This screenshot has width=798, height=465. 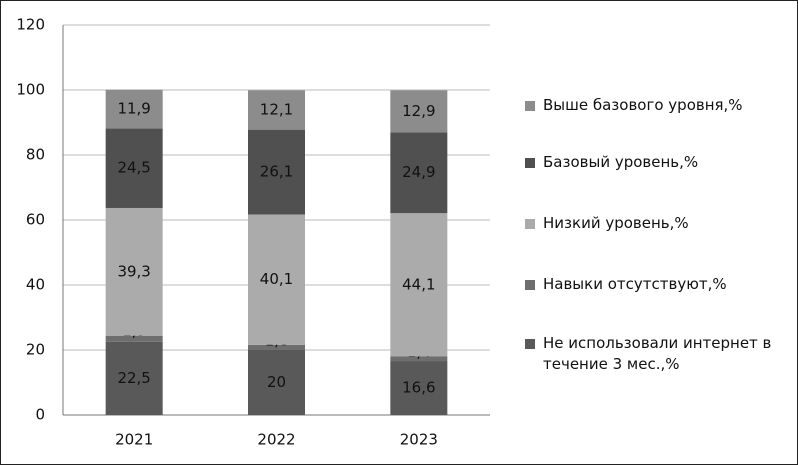 What do you see at coordinates (134, 440) in the screenshot?
I see `x-tick-label: 2021` at bounding box center [134, 440].